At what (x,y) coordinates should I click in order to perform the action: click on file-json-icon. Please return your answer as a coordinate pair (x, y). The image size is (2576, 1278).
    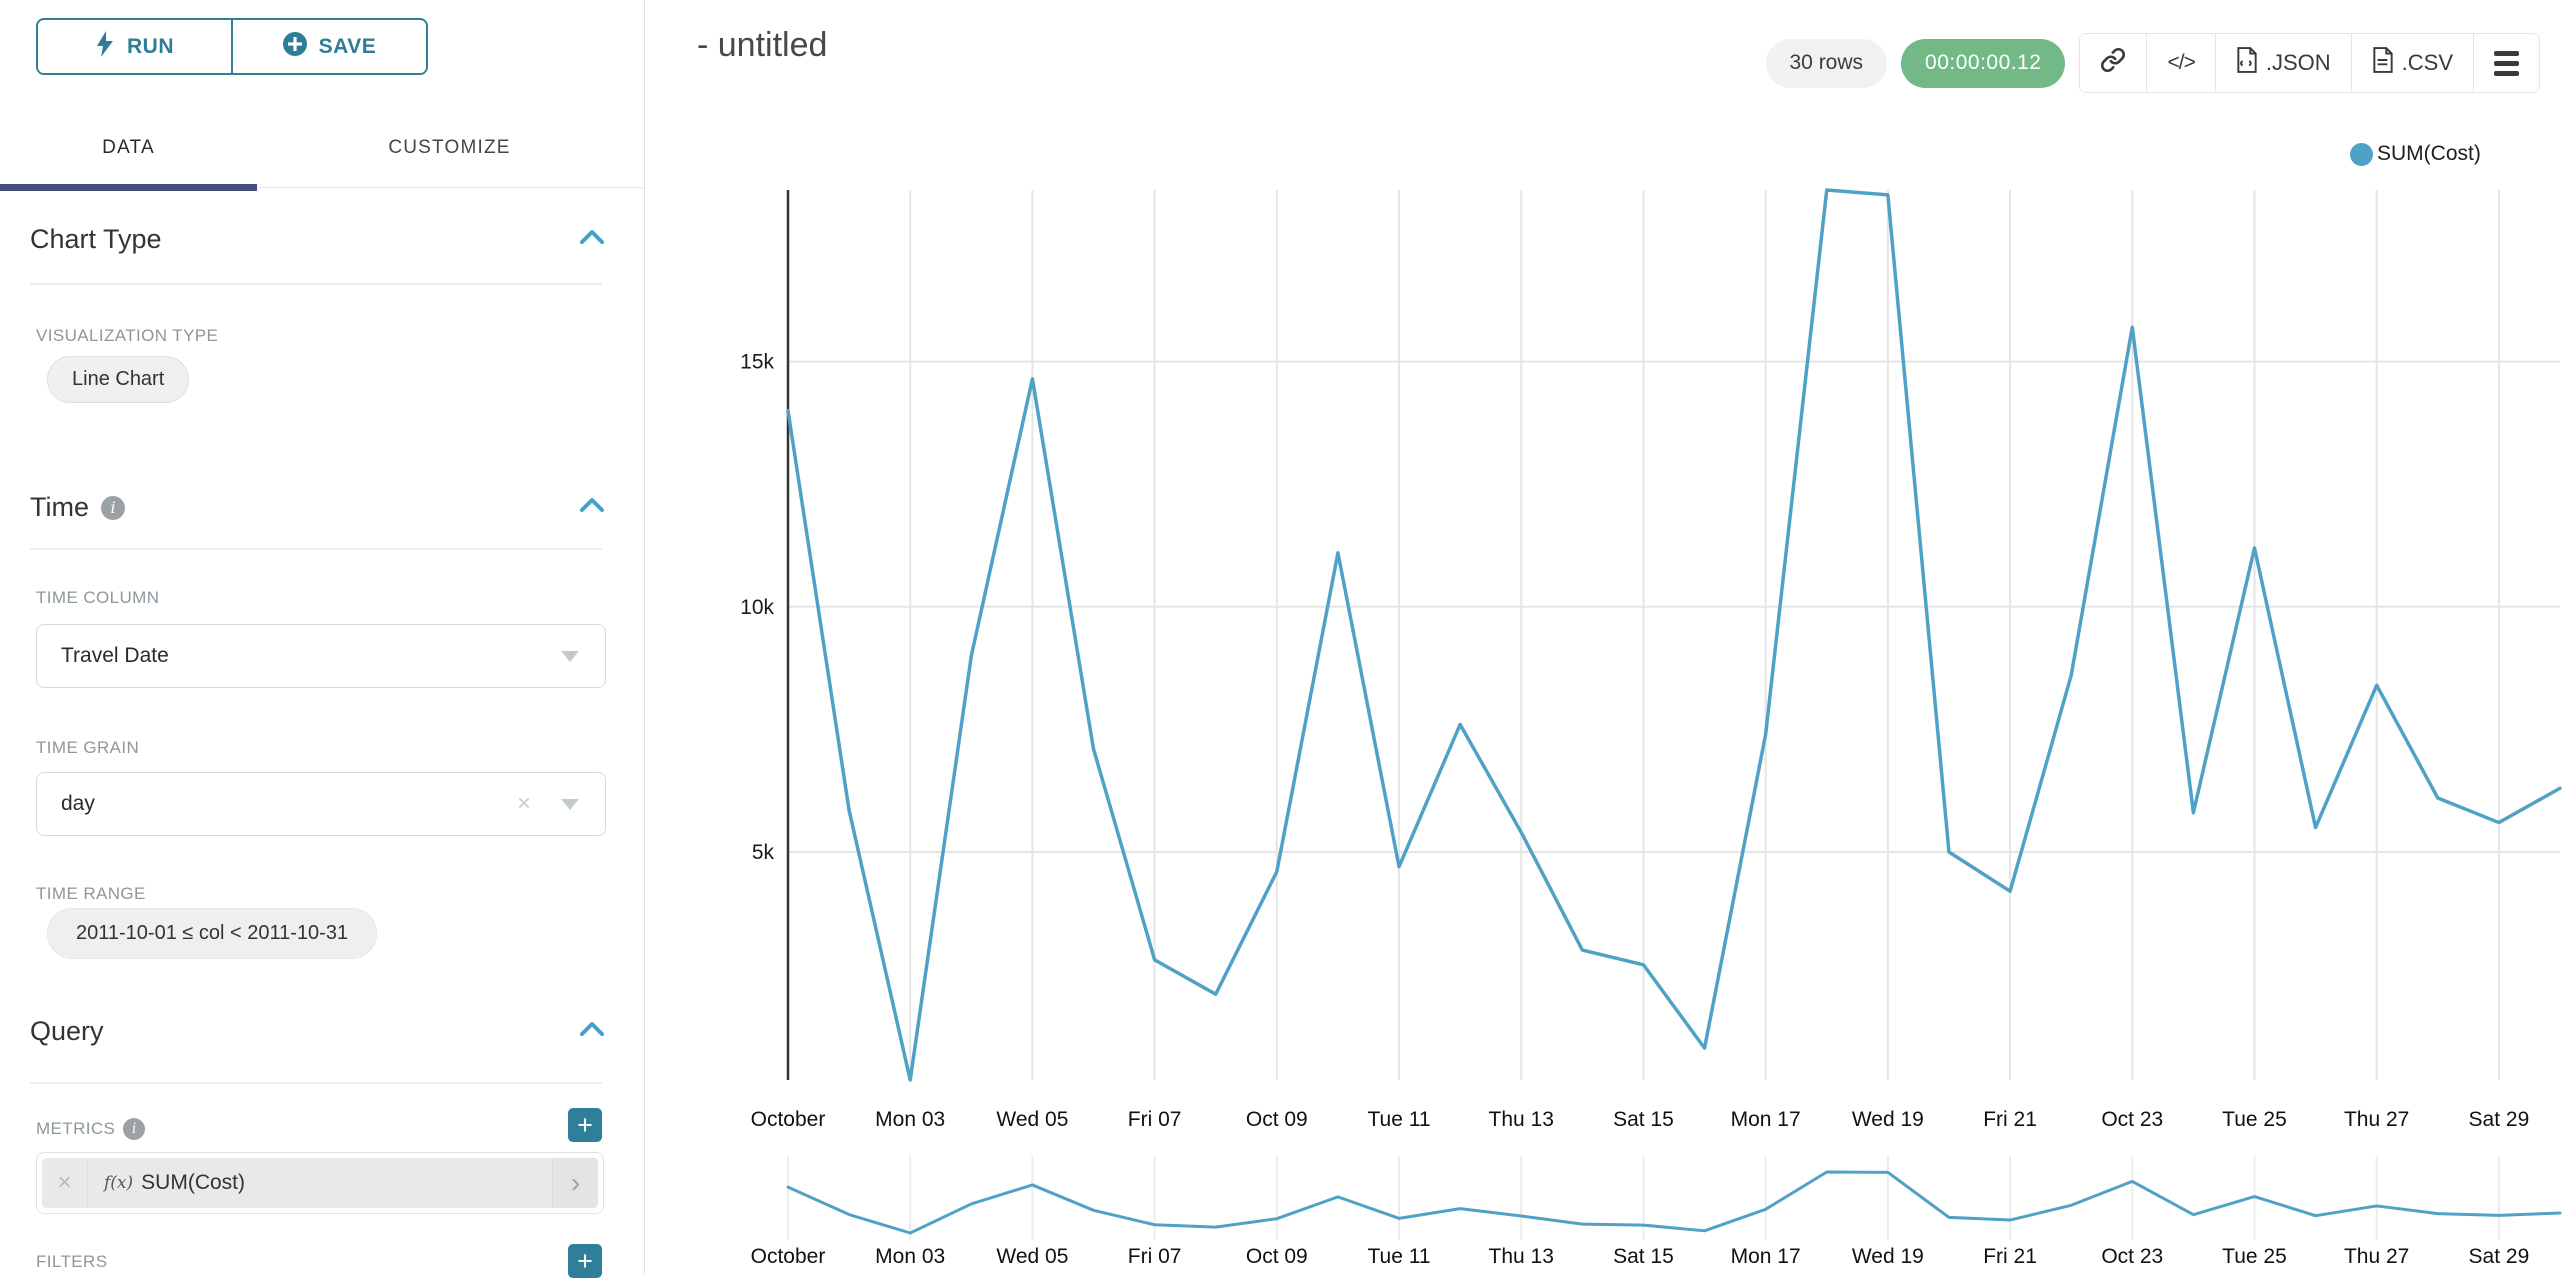
    Looking at the image, I should click on (2247, 63).